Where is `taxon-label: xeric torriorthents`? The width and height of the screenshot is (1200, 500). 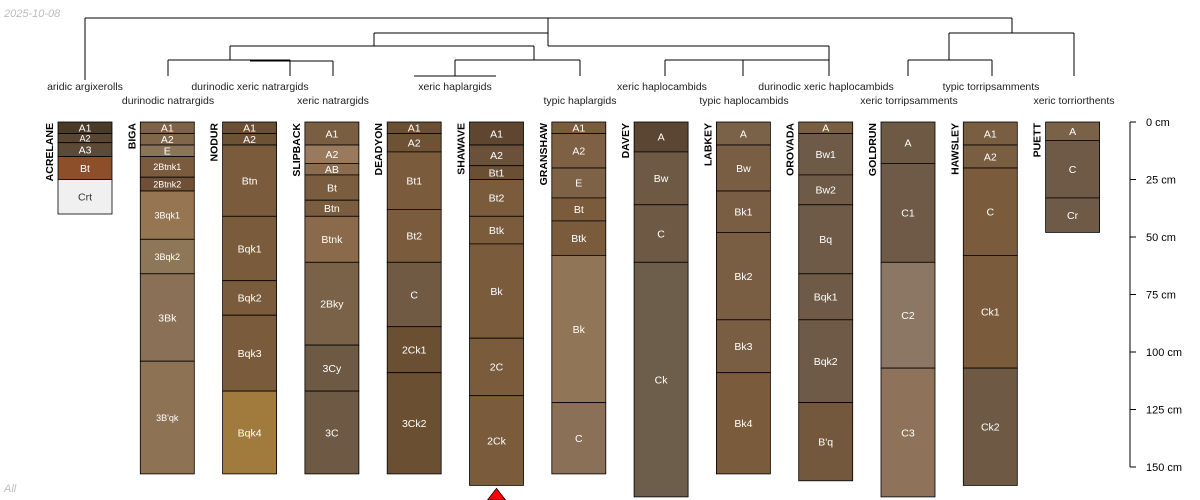 taxon-label: xeric torriorthents is located at coordinates (1073, 101).